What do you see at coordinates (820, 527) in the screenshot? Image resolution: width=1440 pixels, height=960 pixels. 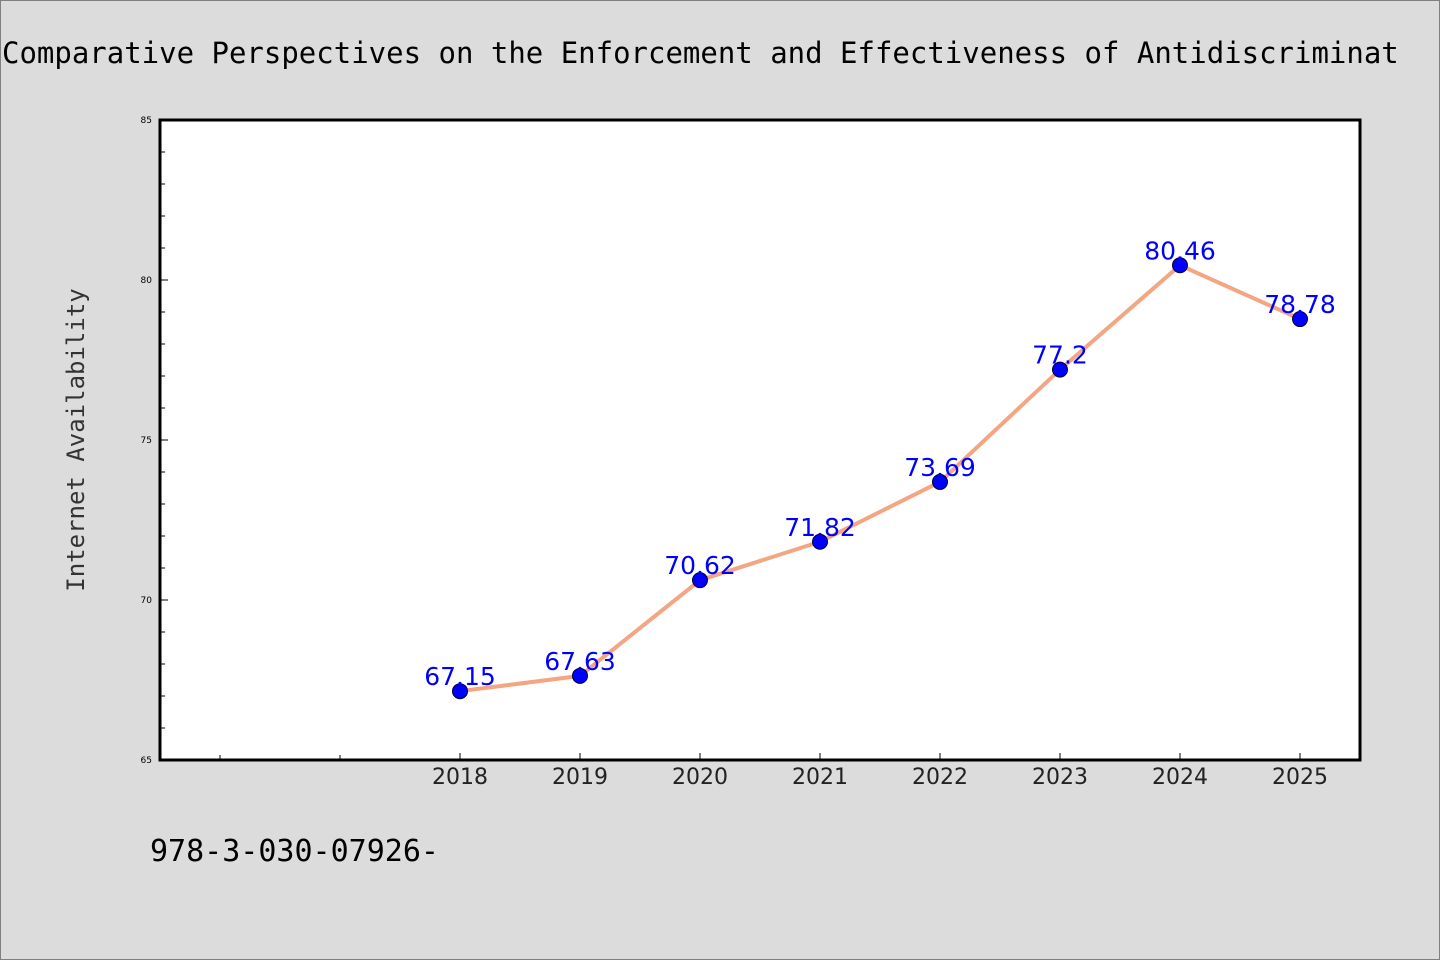 I see `data-label: 71.82` at bounding box center [820, 527].